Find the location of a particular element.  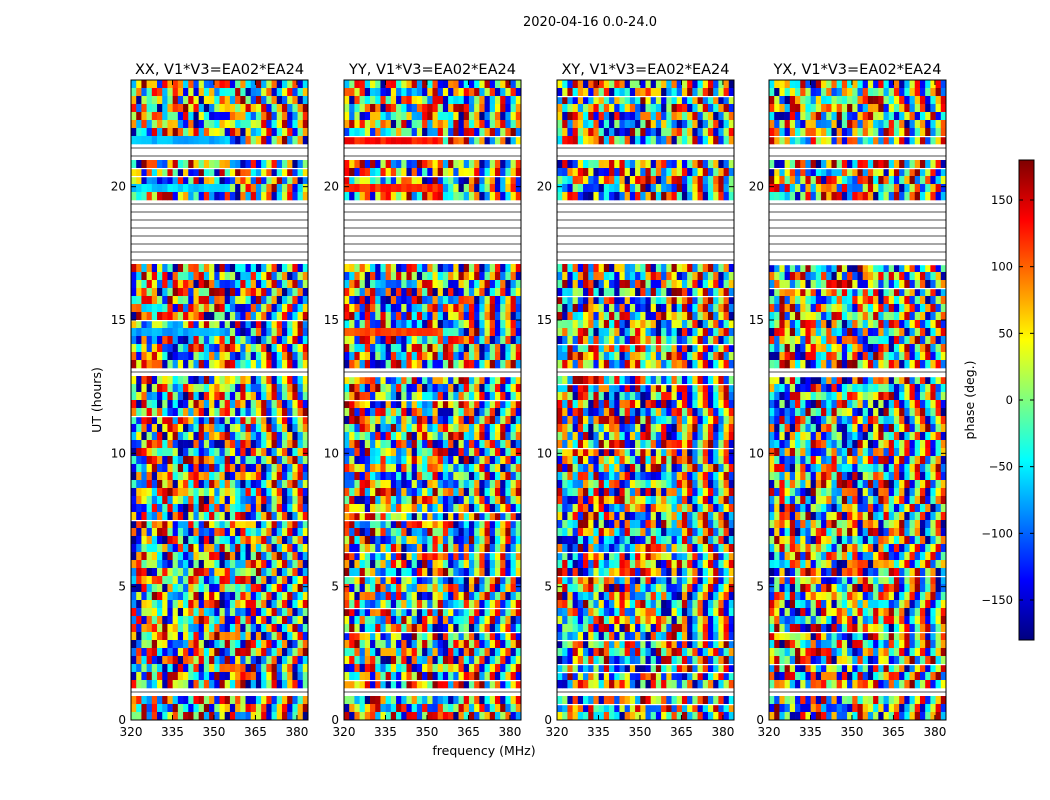

colorbar-tick-label: −50 is located at coordinates (1001, 467).